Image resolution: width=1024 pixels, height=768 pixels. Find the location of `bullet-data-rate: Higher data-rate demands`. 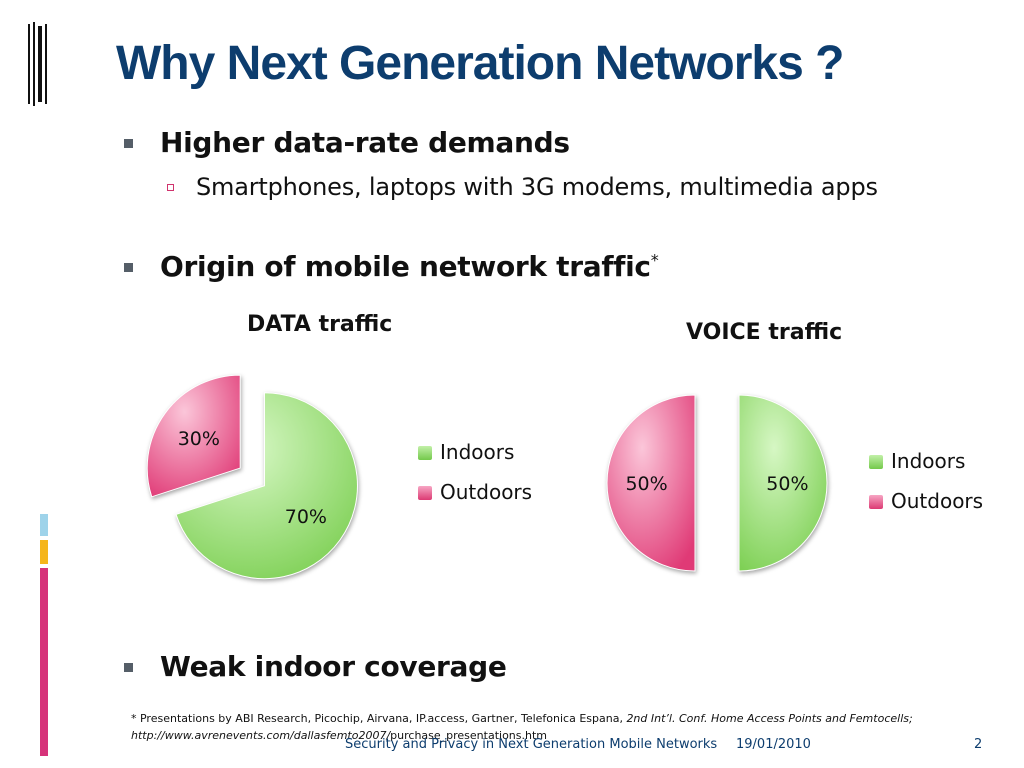

bullet-data-rate: Higher data-rate demands is located at coordinates (347, 142).